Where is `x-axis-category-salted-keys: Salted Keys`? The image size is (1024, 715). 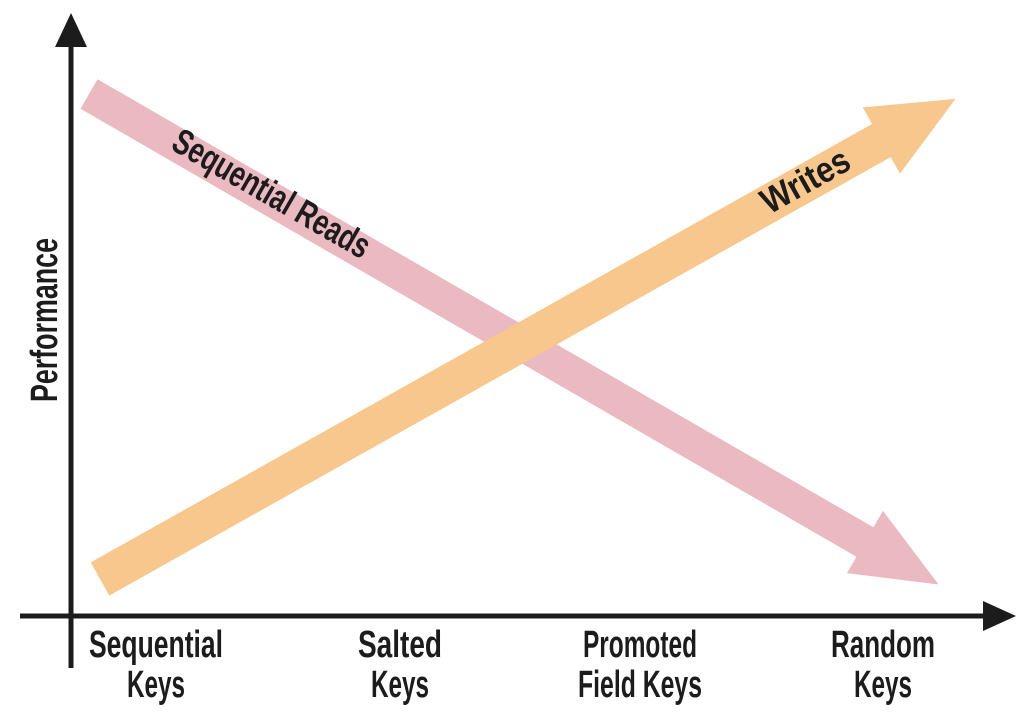
x-axis-category-salted-keys: Salted Keys is located at coordinates (400, 665).